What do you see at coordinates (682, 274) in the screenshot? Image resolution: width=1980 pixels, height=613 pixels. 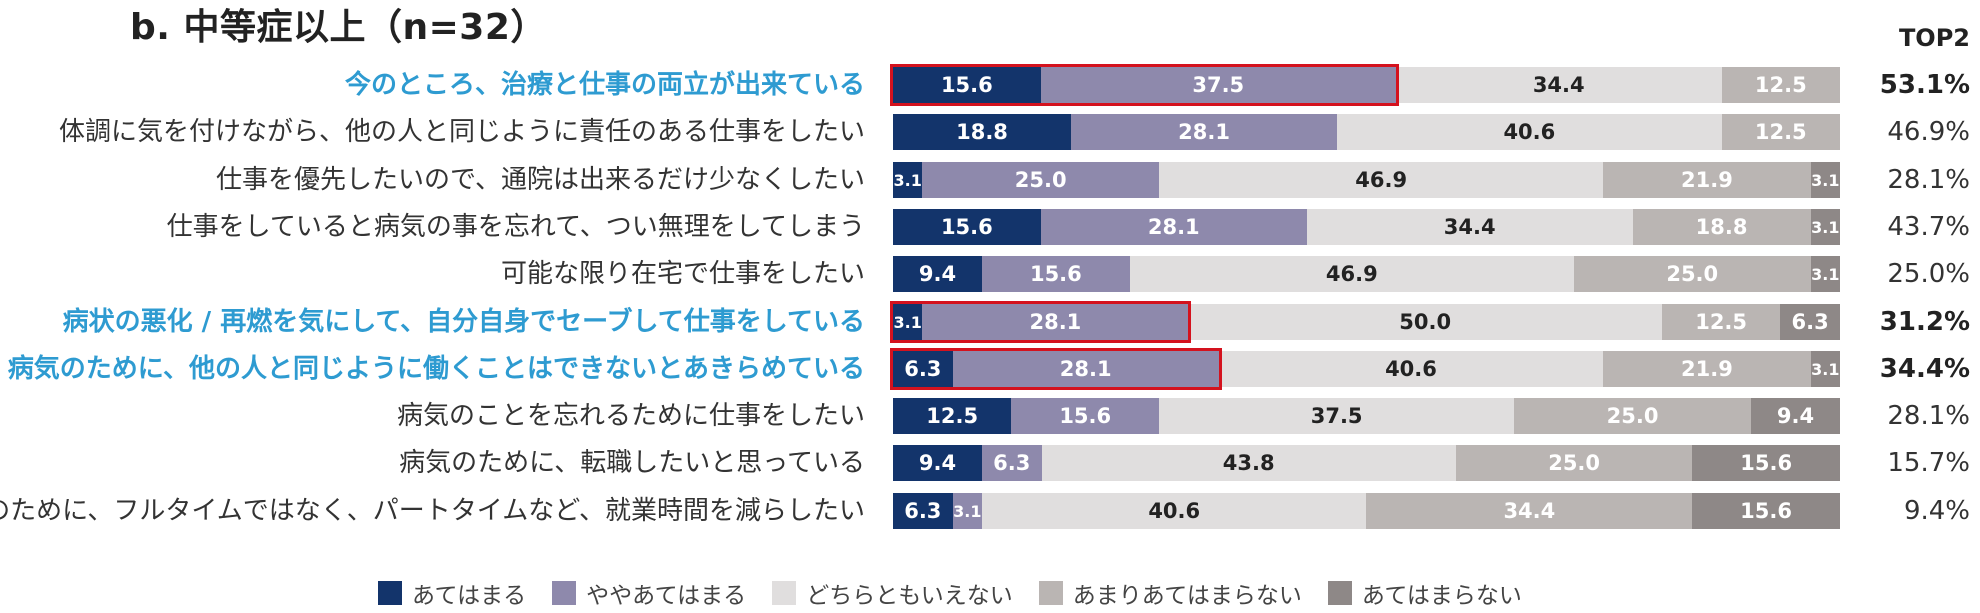 I see `category-label: 可能な限り在宅で仕事をしたい` at bounding box center [682, 274].